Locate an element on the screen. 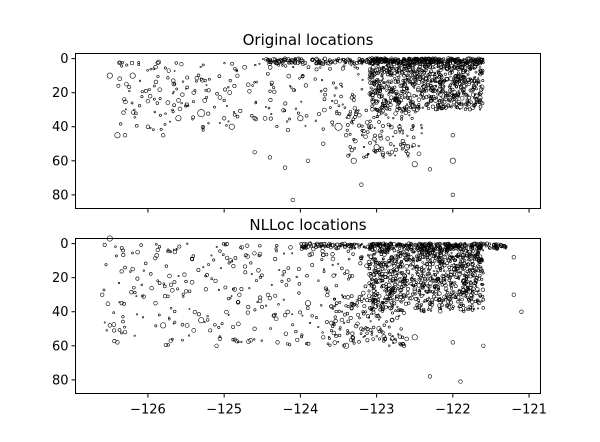 The width and height of the screenshot is (600, 442). dense-cluster-original is located at coordinates (300, 107).